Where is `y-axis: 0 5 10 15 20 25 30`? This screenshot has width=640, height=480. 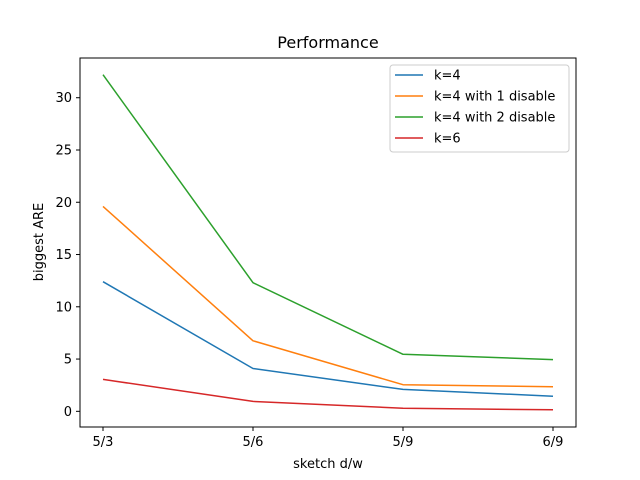 y-axis: 0 5 10 15 20 25 30 is located at coordinates (67, 255).